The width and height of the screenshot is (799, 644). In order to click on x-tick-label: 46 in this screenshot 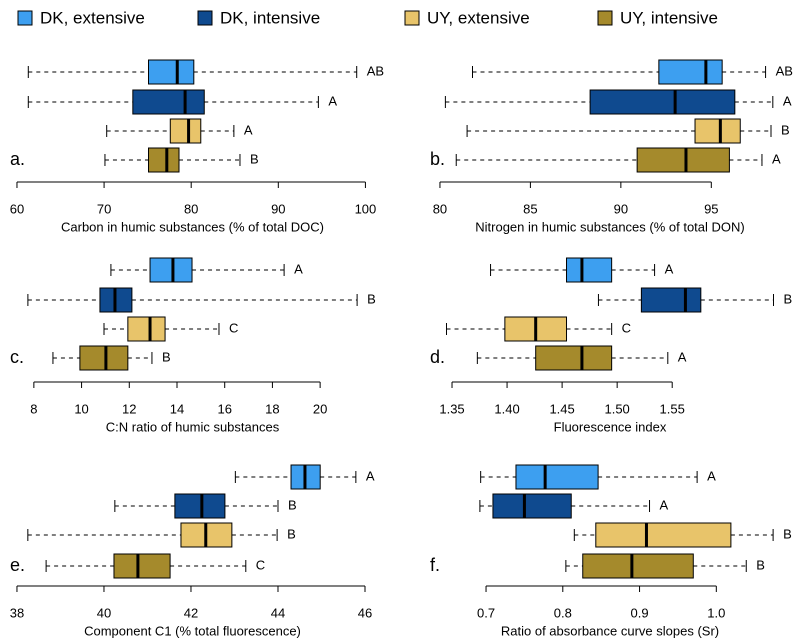, I will do `click(365, 612)`.